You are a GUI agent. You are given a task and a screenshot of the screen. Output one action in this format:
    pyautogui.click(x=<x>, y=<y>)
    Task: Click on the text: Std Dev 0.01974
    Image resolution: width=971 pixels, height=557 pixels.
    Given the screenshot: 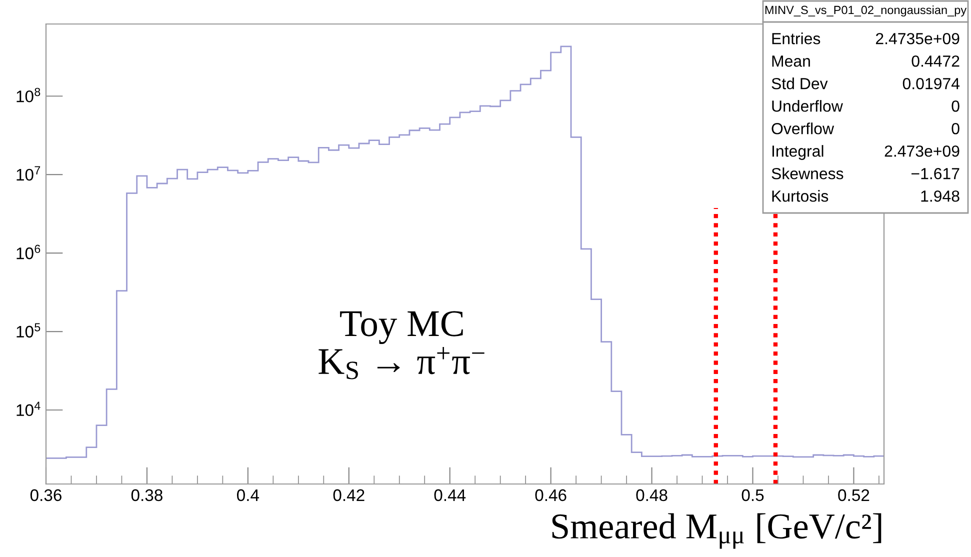 What is the action you would take?
    pyautogui.click(x=866, y=84)
    